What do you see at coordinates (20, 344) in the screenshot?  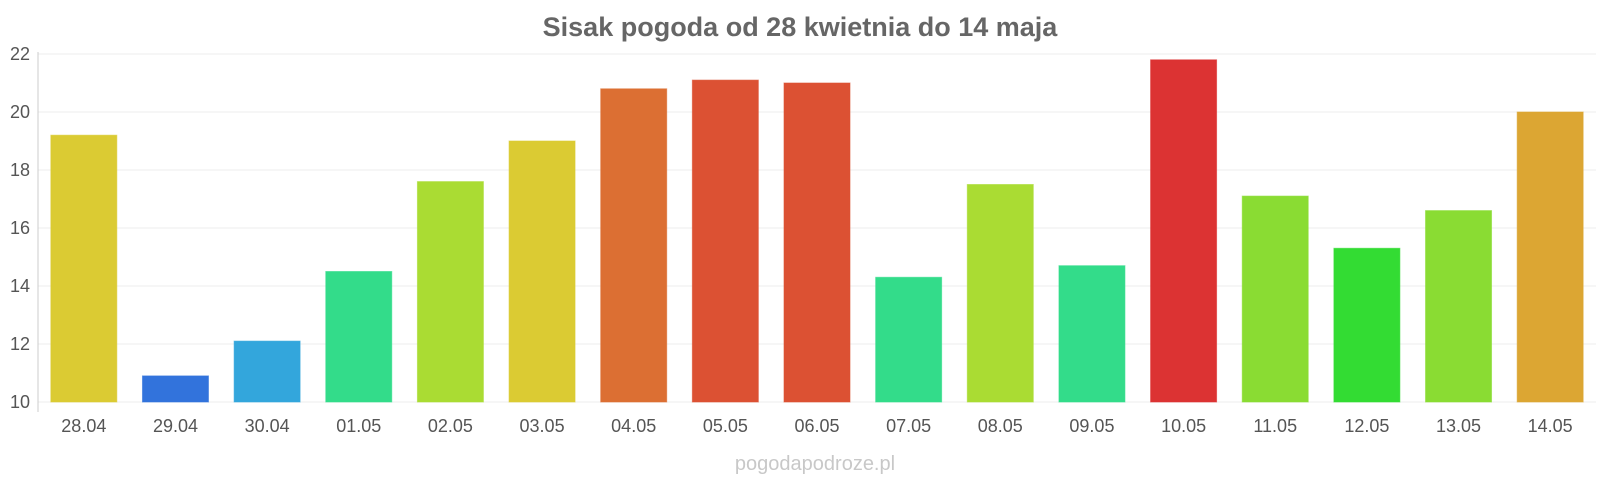 I see `y-tick-label: 12` at bounding box center [20, 344].